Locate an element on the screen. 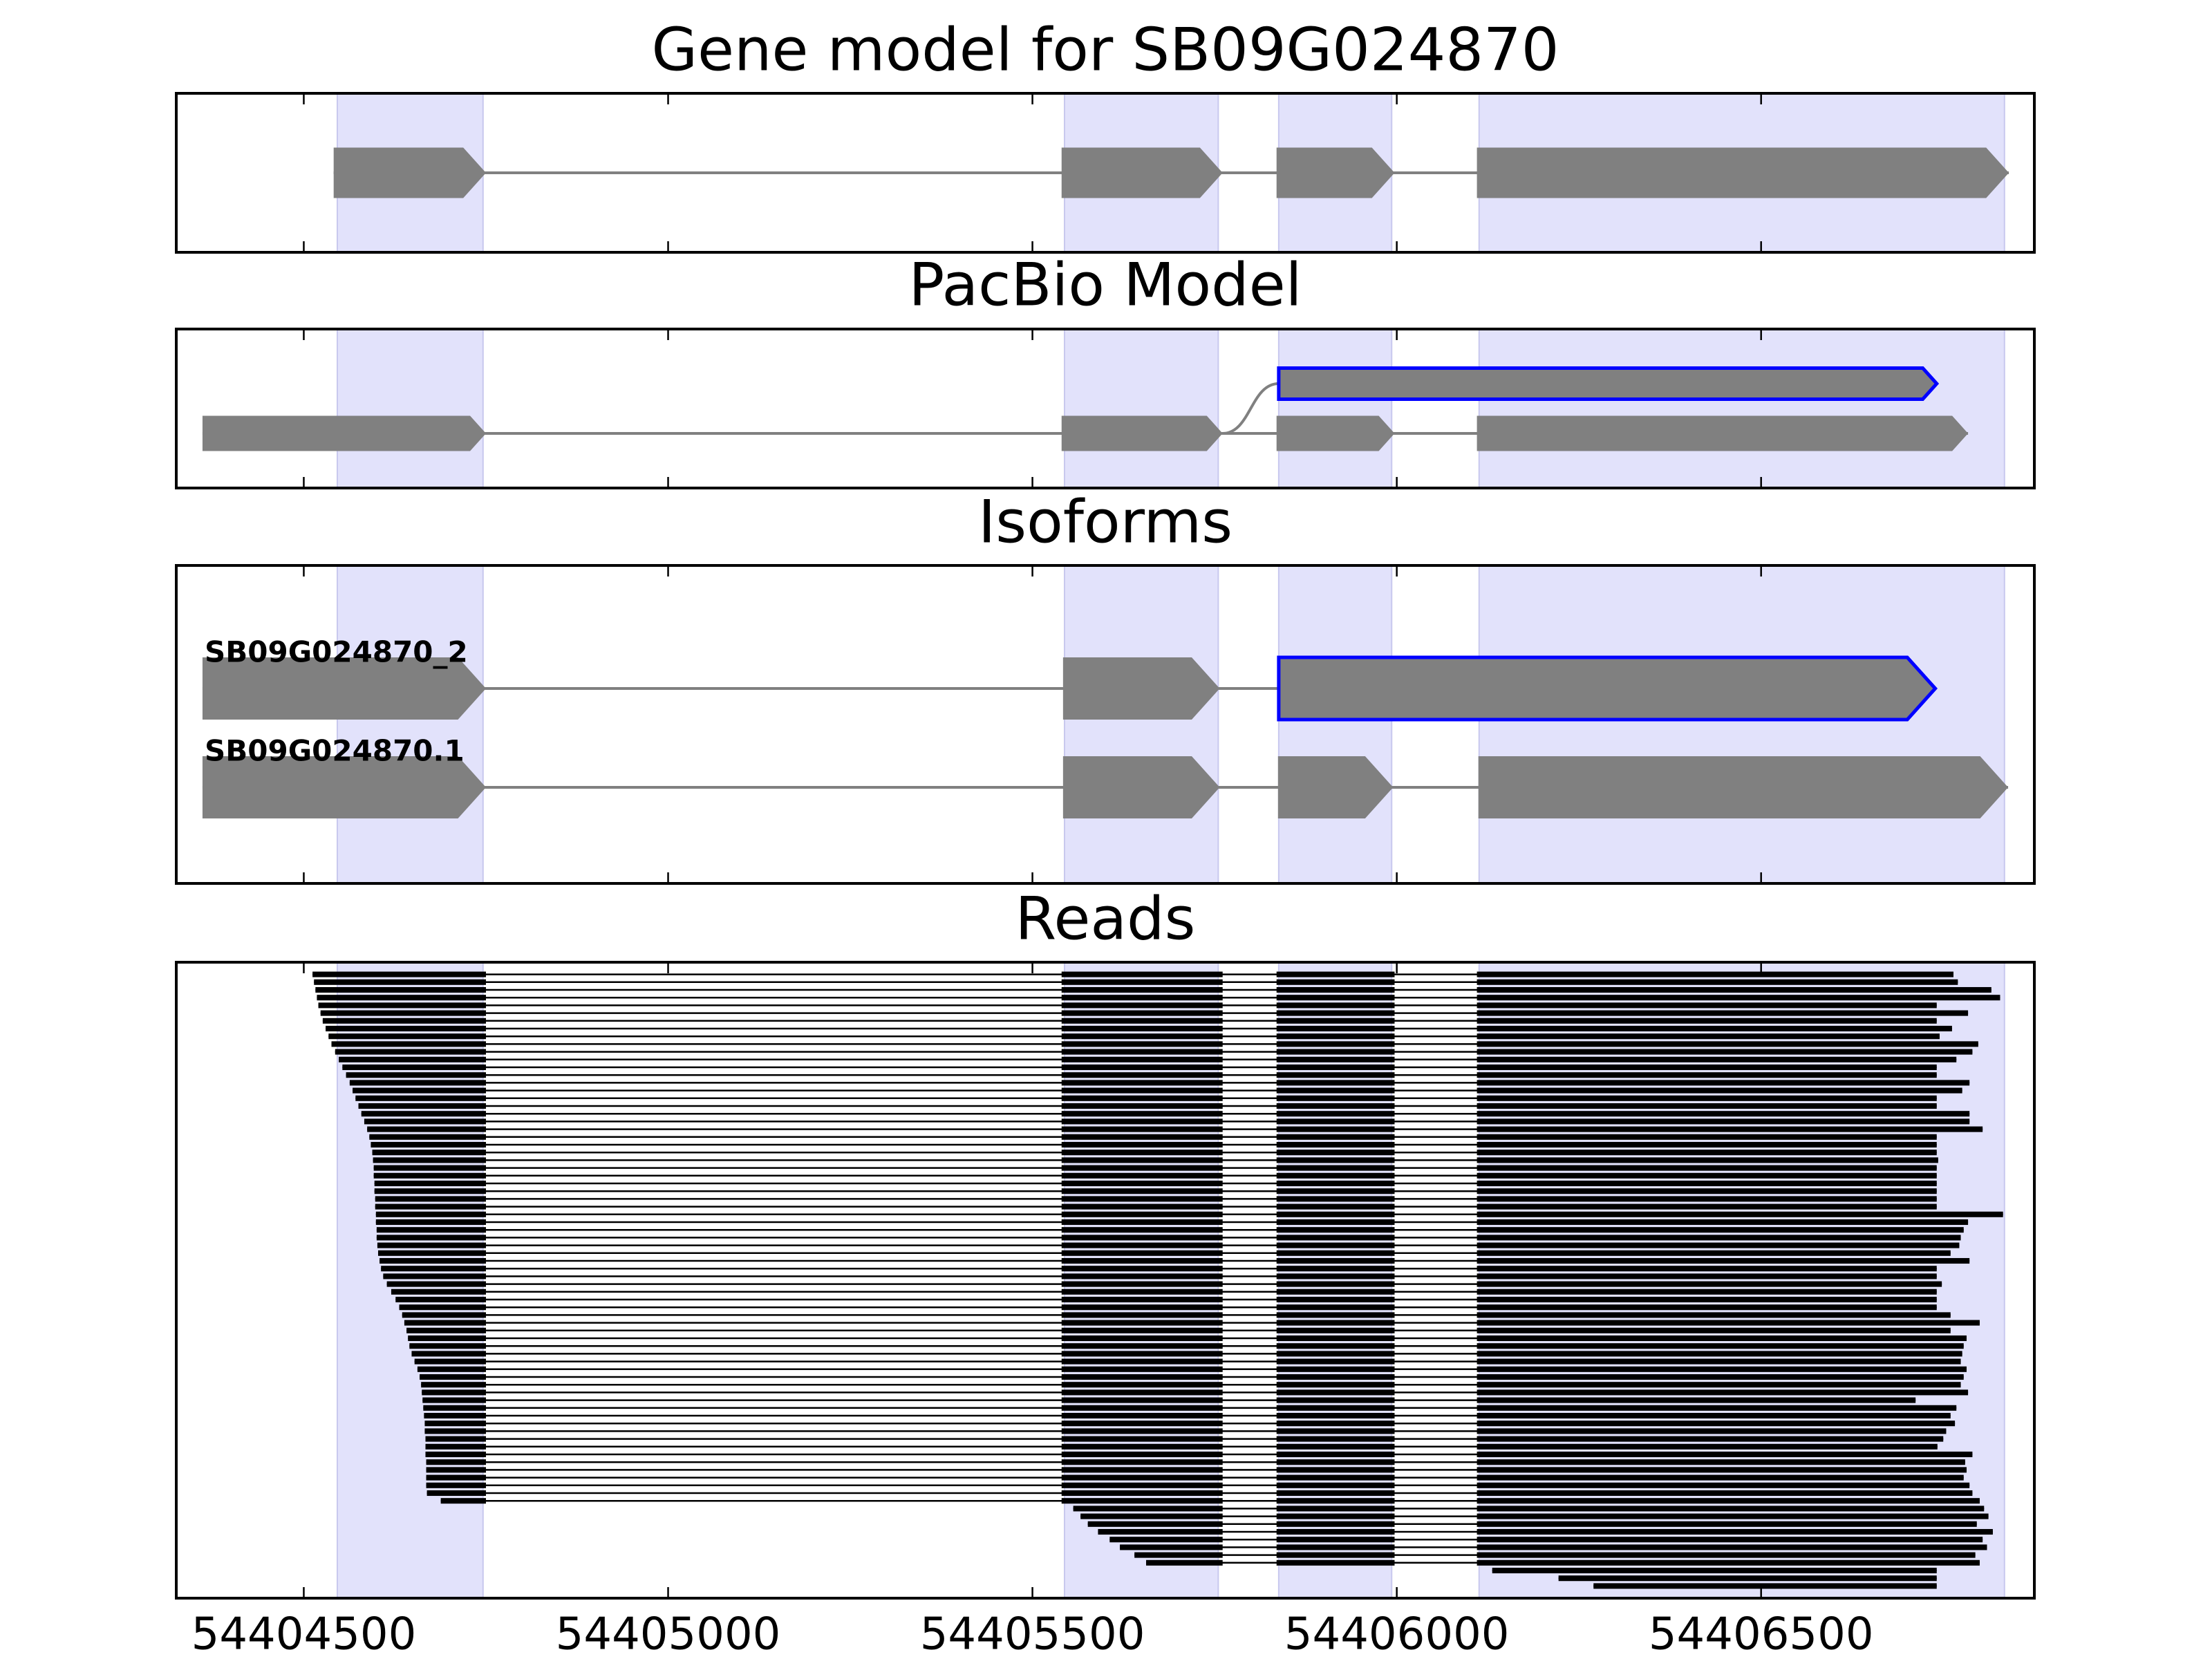  panel: Gene model for SB09G024870 is located at coordinates (1105, 134).